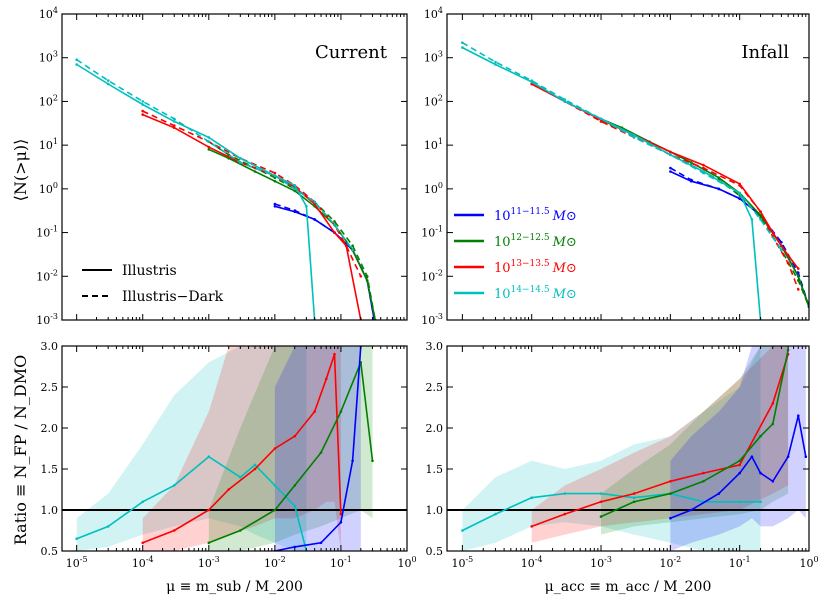  What do you see at coordinates (173, 297) in the screenshot?
I see `legend-style-label: Illustris−Dark` at bounding box center [173, 297].